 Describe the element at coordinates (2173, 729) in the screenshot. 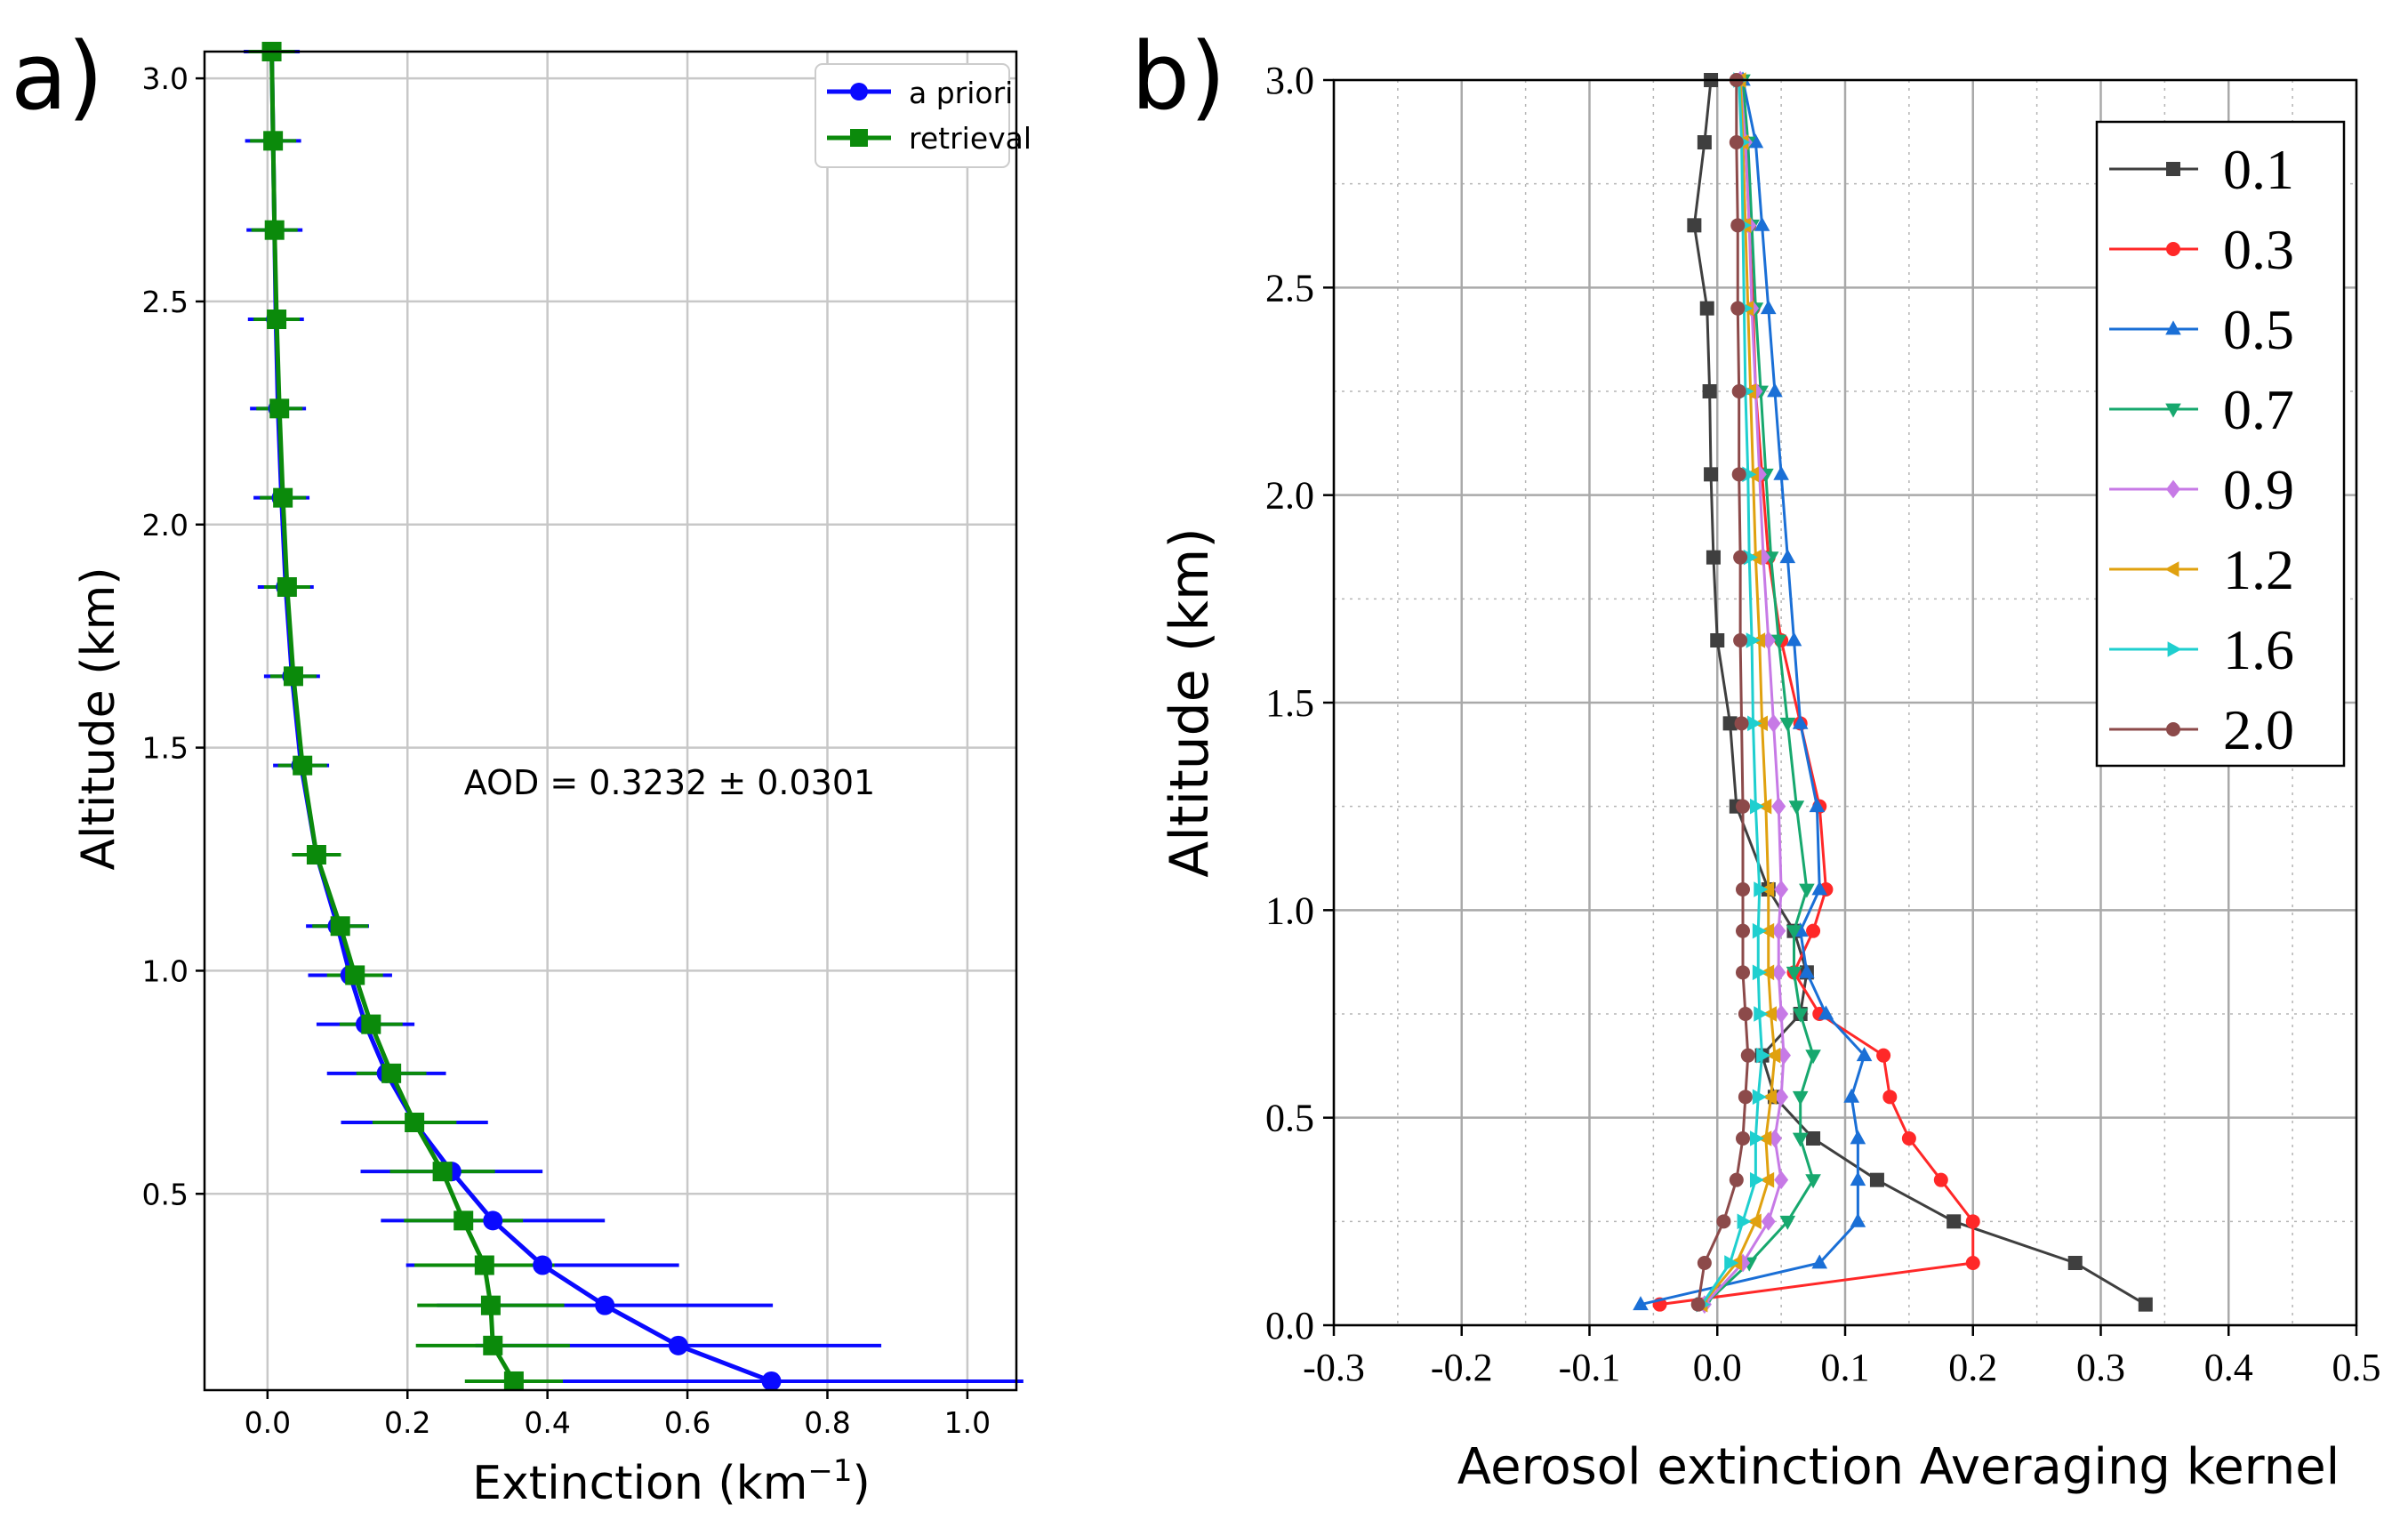

I see `legend-marker-k20` at that location.